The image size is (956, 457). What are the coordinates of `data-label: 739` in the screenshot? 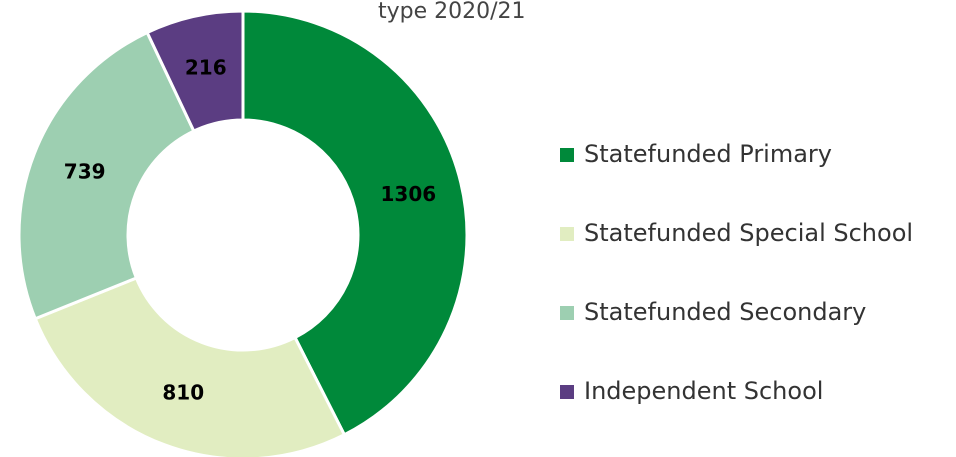 It's located at (85, 172).